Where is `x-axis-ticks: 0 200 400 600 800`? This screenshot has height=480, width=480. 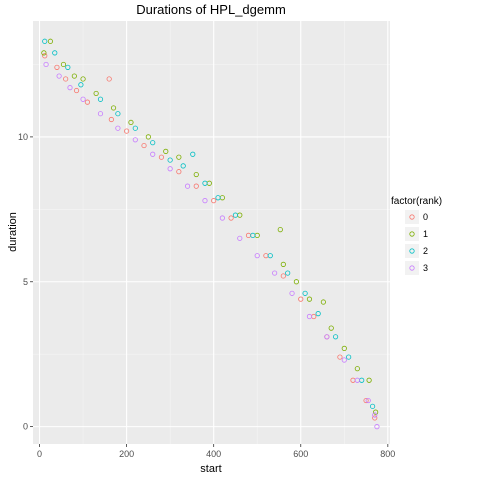 x-axis-ticks: 0 200 400 600 800 is located at coordinates (216, 451).